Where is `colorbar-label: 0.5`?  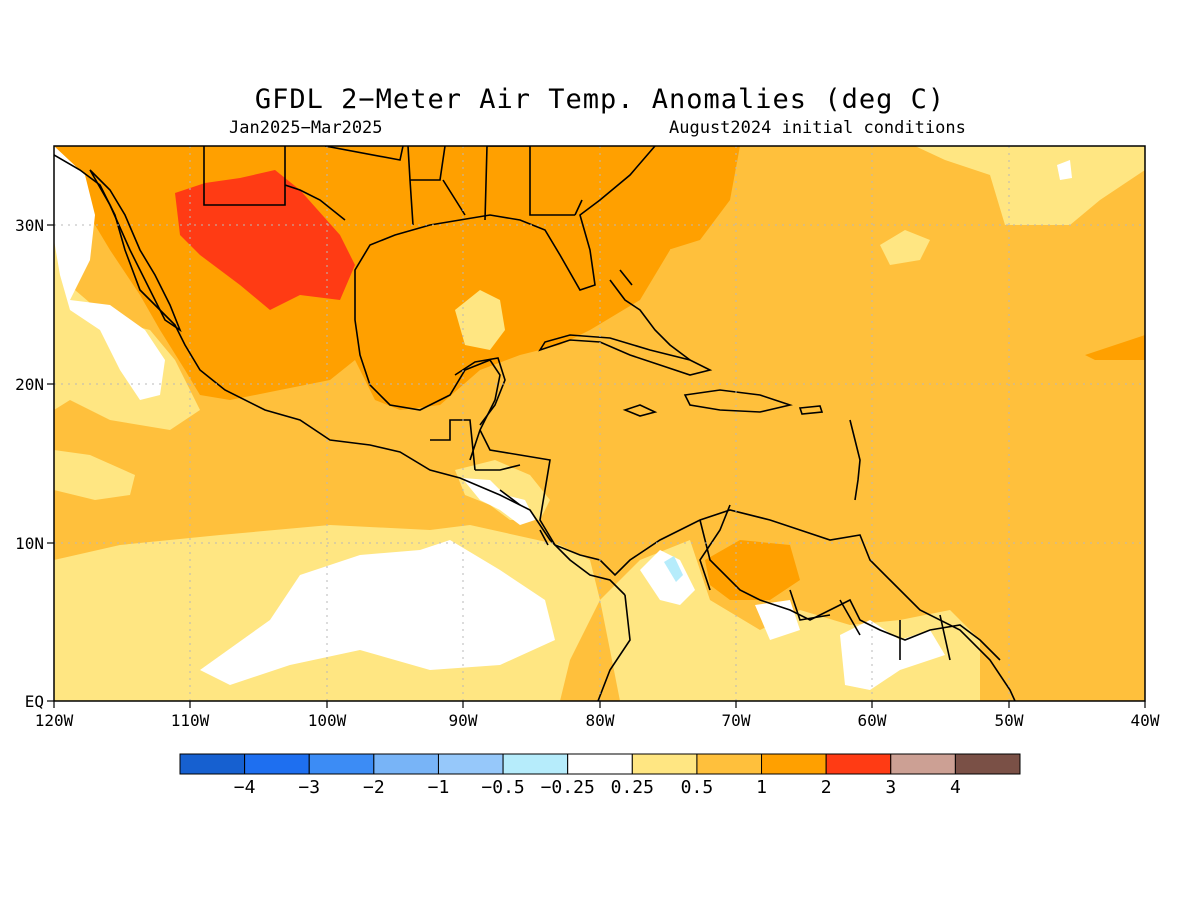
colorbar-label: 0.5 is located at coordinates (697, 787).